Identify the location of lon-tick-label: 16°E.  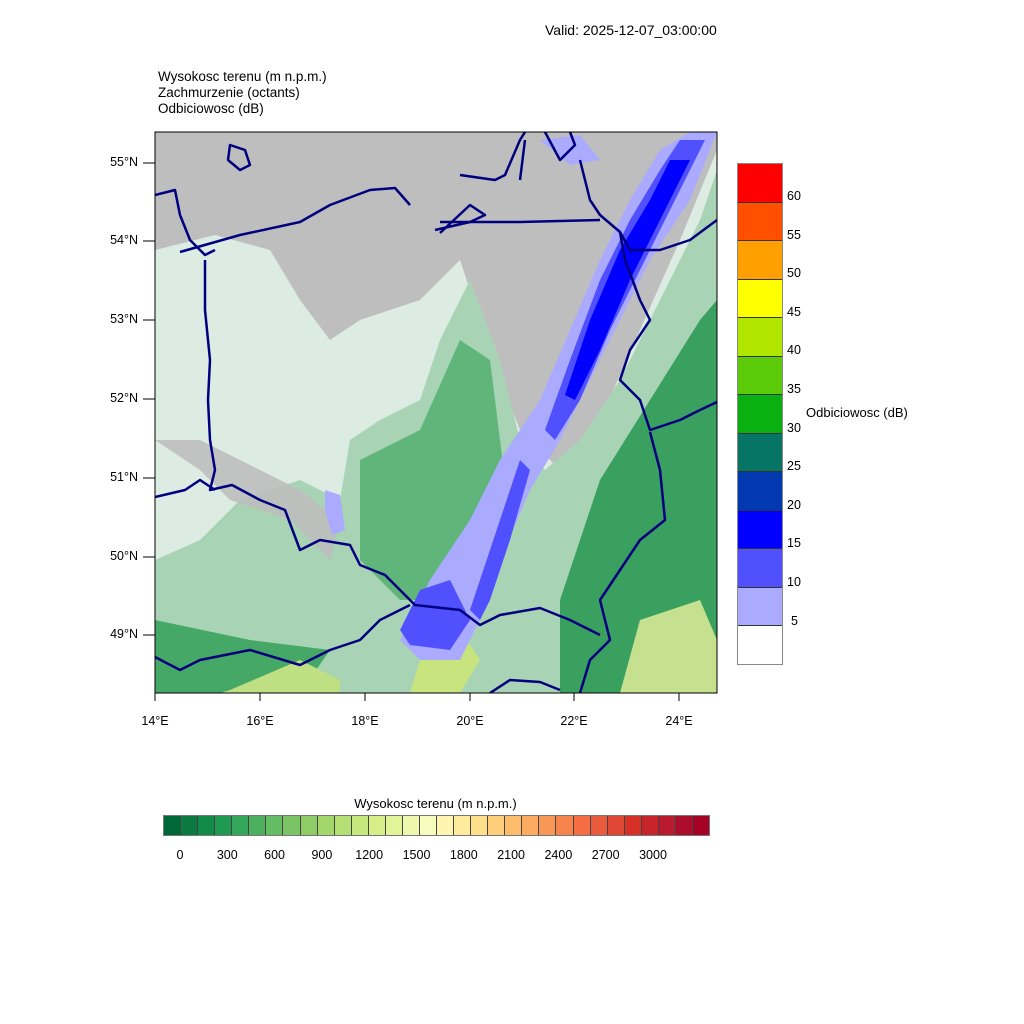
(260, 721).